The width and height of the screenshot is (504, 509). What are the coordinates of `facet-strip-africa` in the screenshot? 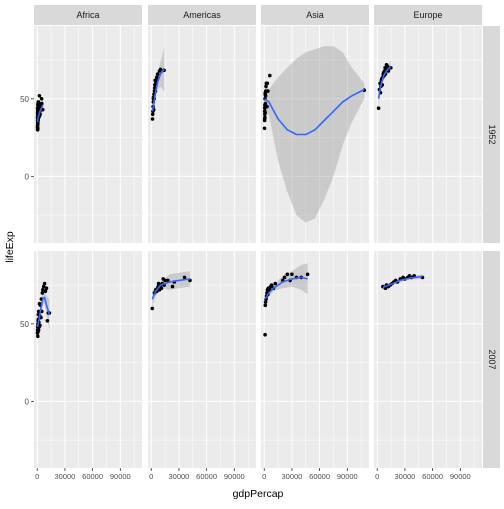 It's located at (88, 15).